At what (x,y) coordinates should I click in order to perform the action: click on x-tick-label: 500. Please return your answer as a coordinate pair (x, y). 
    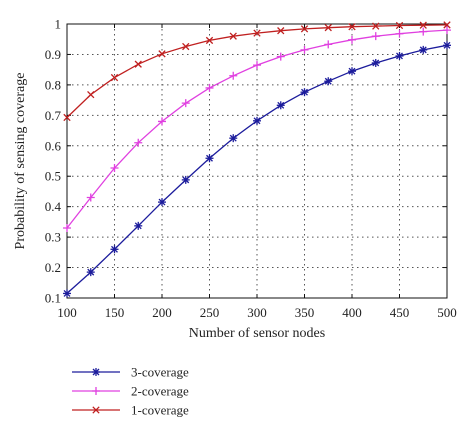
    Looking at the image, I should click on (447, 312).